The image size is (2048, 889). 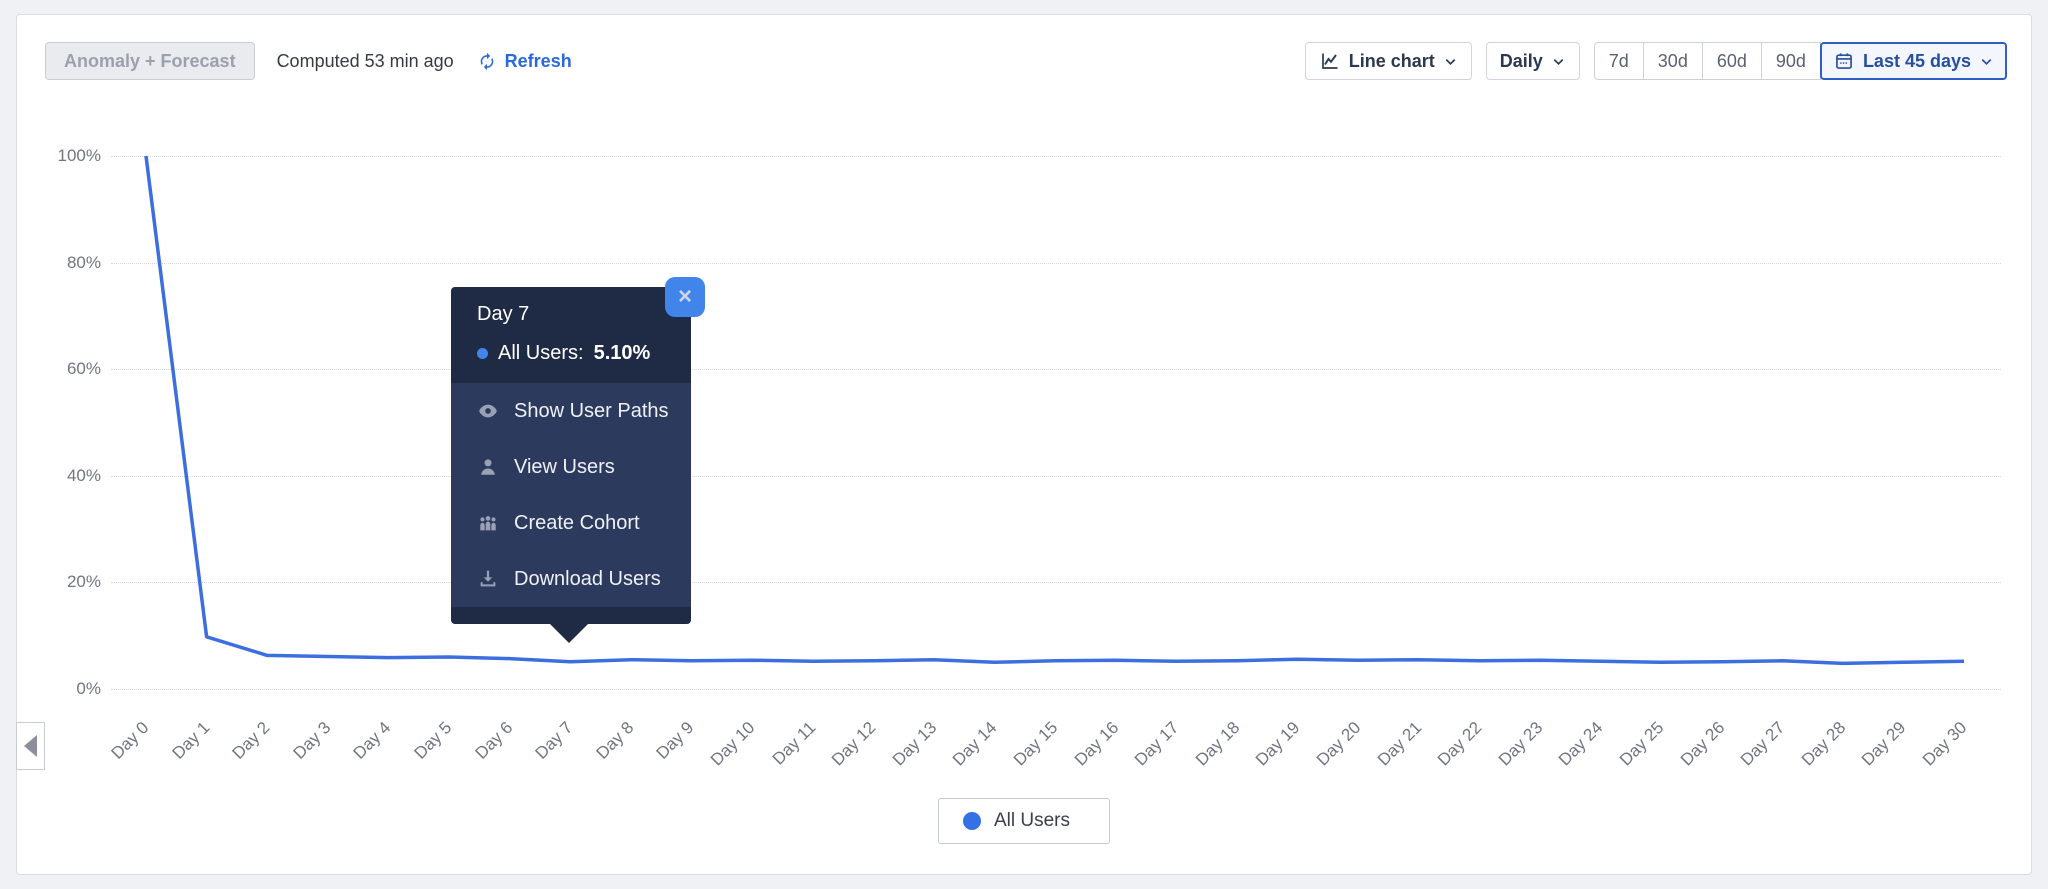 I want to click on tooltip-close-button: ×, so click(x=685, y=297).